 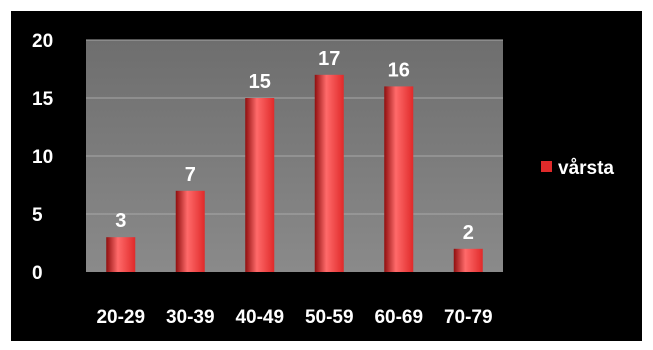 What do you see at coordinates (546, 166) in the screenshot?
I see `legend-swatch` at bounding box center [546, 166].